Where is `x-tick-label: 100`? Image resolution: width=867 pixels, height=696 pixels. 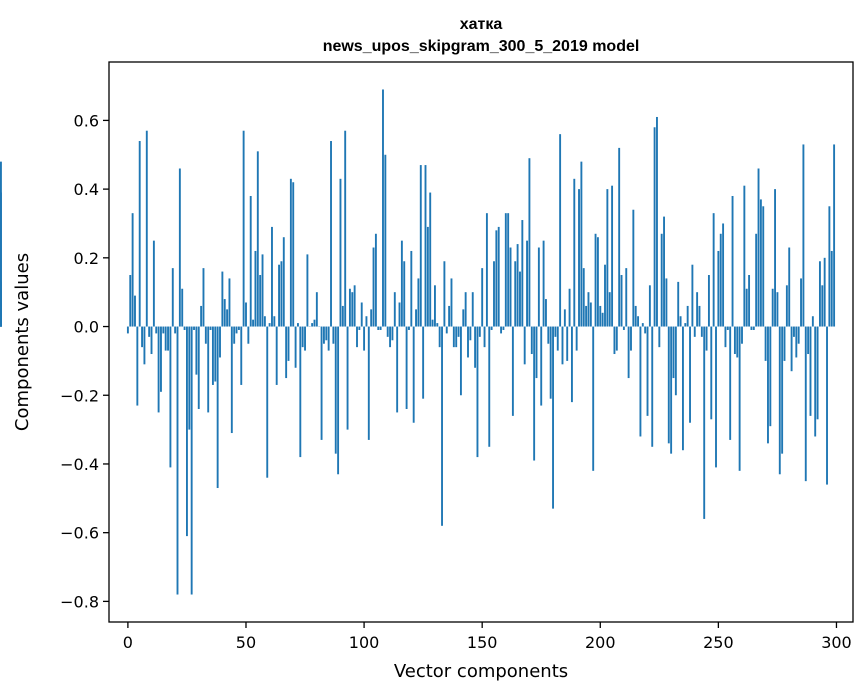 x-tick-label: 100 is located at coordinates (364, 642).